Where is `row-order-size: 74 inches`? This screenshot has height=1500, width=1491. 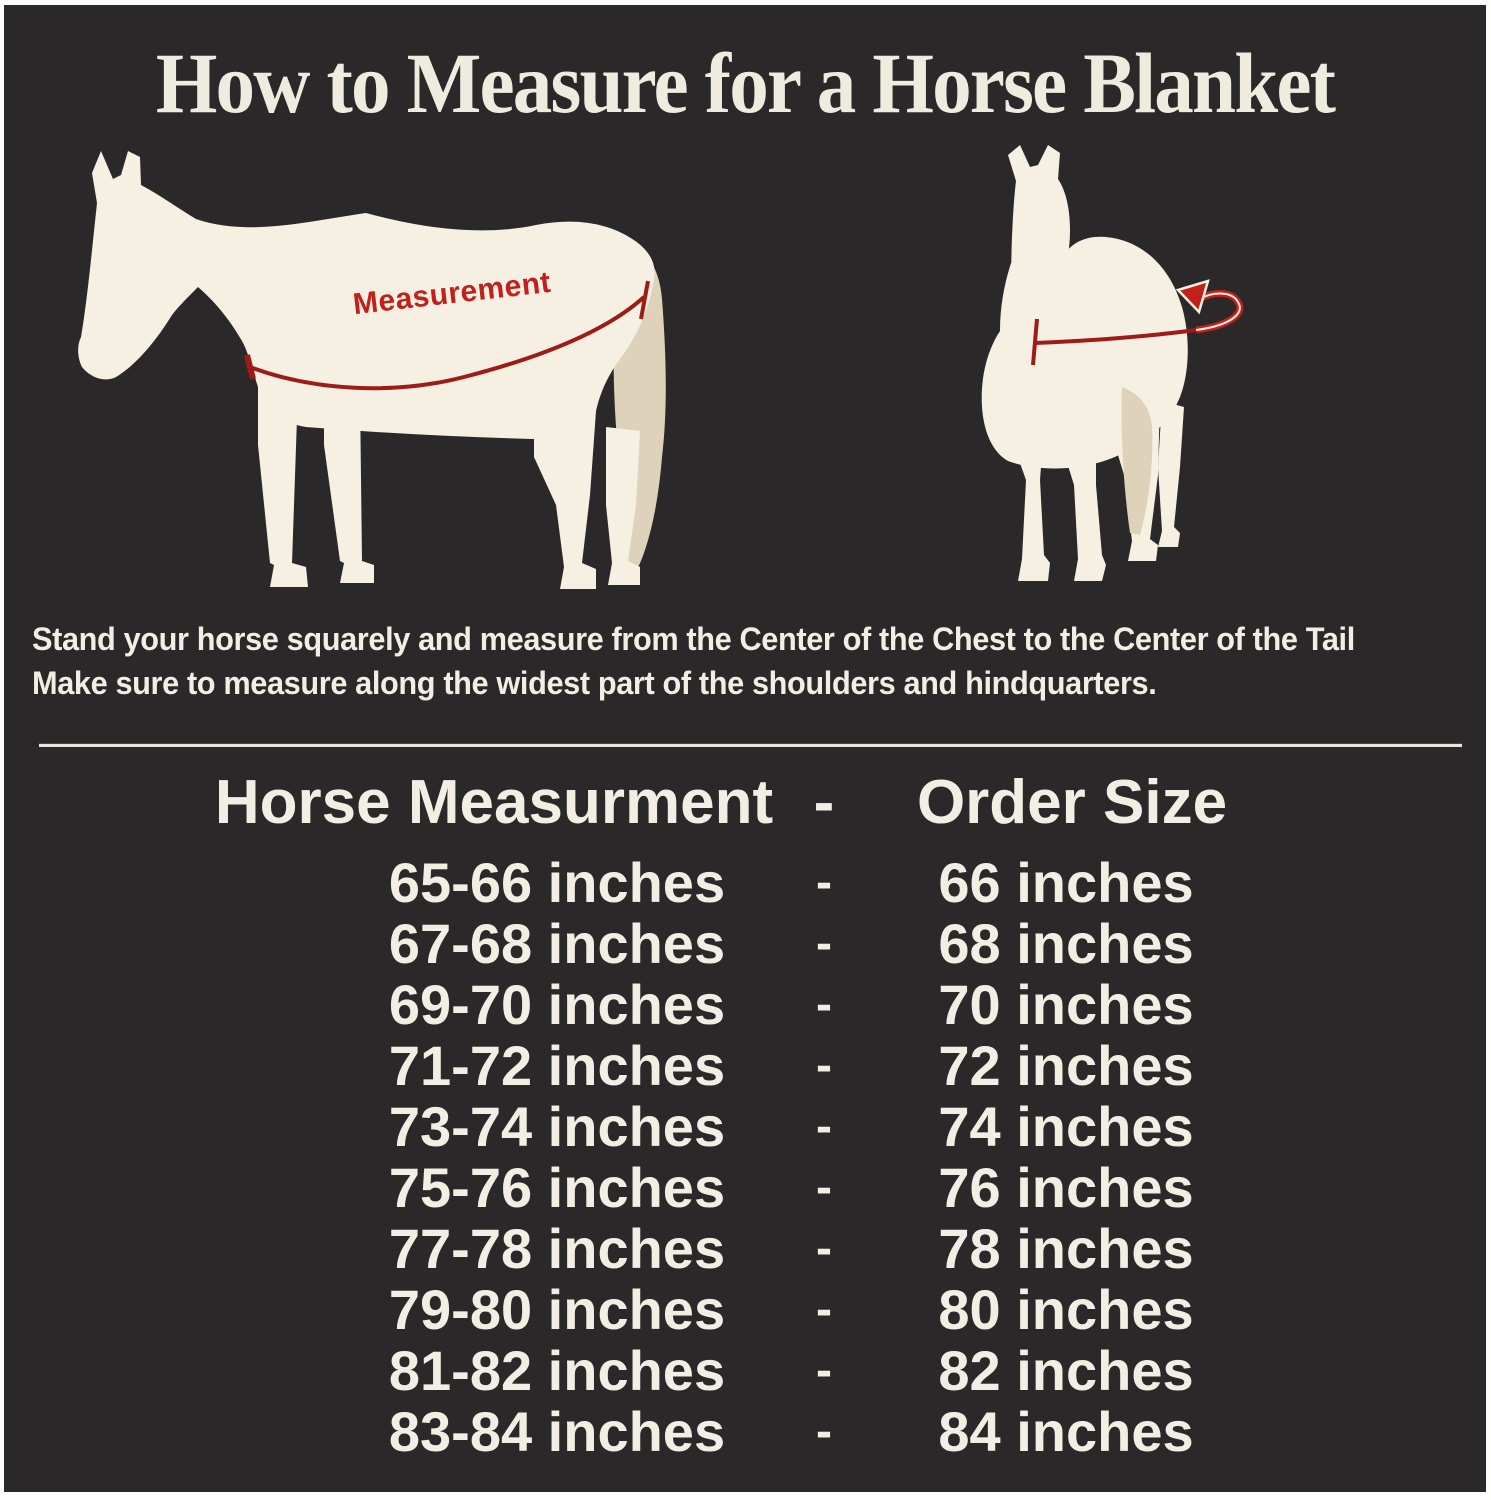
row-order-size: 74 inches is located at coordinates (1066, 1126).